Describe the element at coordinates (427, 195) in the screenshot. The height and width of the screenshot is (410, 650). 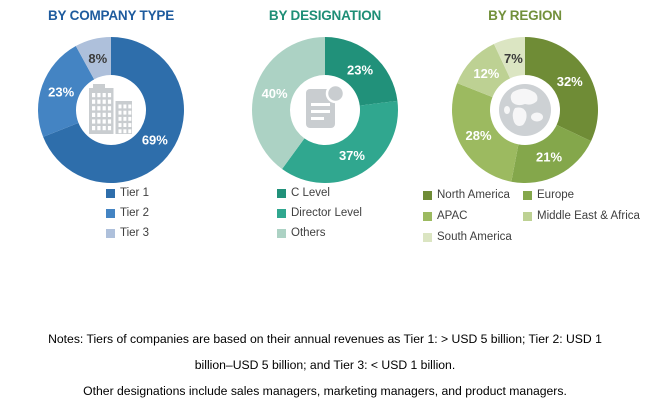
I see `legend-swatch-north-america` at that location.